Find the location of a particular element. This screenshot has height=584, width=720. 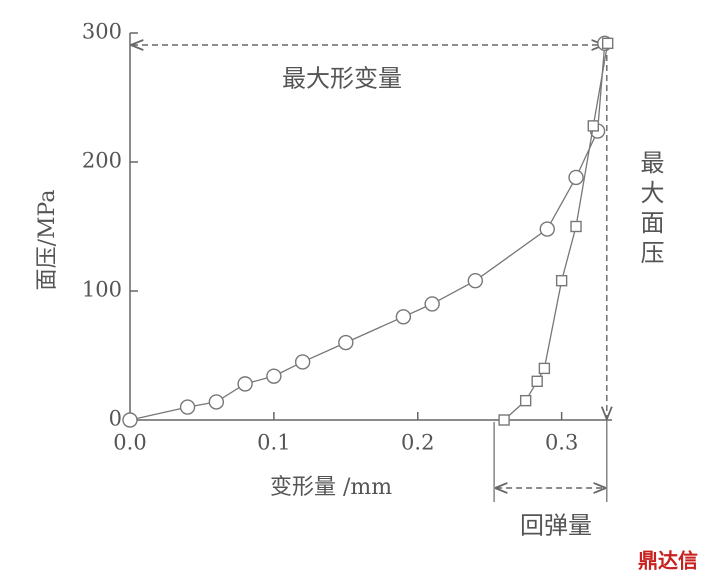

x-tick-label: 0.0 is located at coordinates (129, 443).